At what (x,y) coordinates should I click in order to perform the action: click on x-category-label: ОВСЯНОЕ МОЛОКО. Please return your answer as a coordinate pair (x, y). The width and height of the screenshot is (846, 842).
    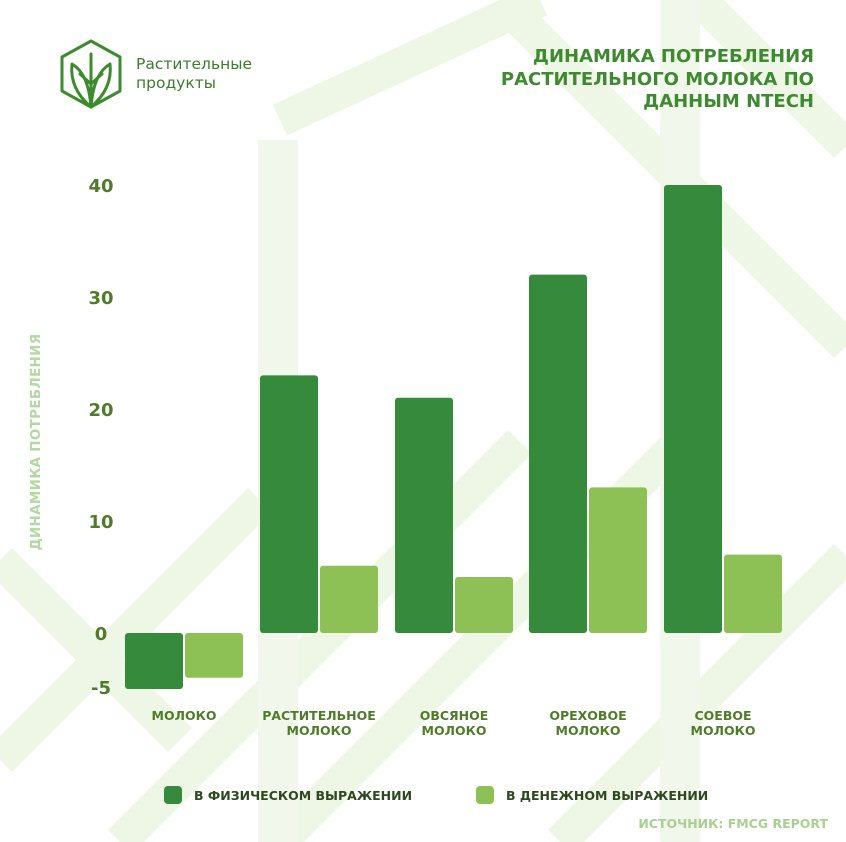
    Looking at the image, I should click on (454, 723).